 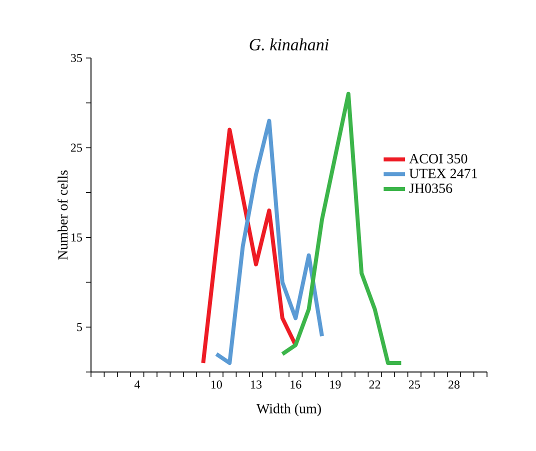 I want to click on x-tick-label: 4, so click(x=137, y=384).